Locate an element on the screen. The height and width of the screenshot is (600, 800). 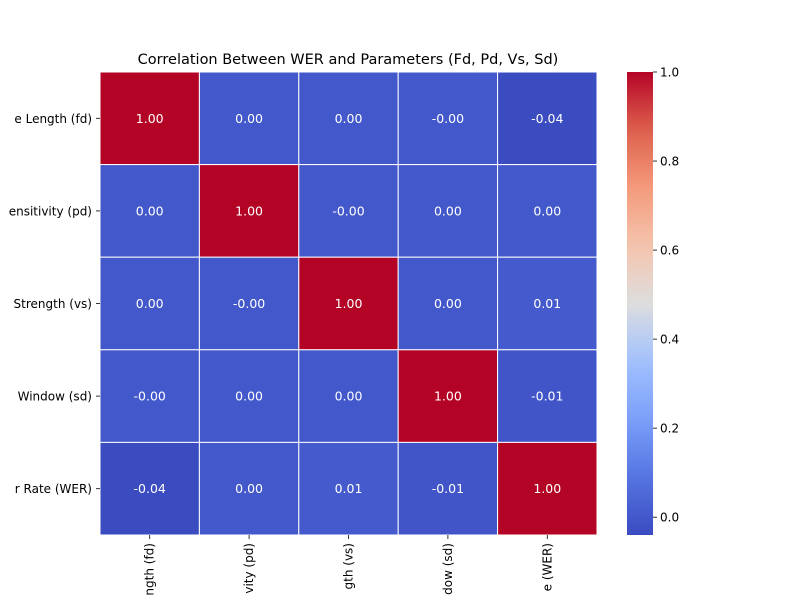
y-tick-label: Strength (vs) is located at coordinates (53, 304).